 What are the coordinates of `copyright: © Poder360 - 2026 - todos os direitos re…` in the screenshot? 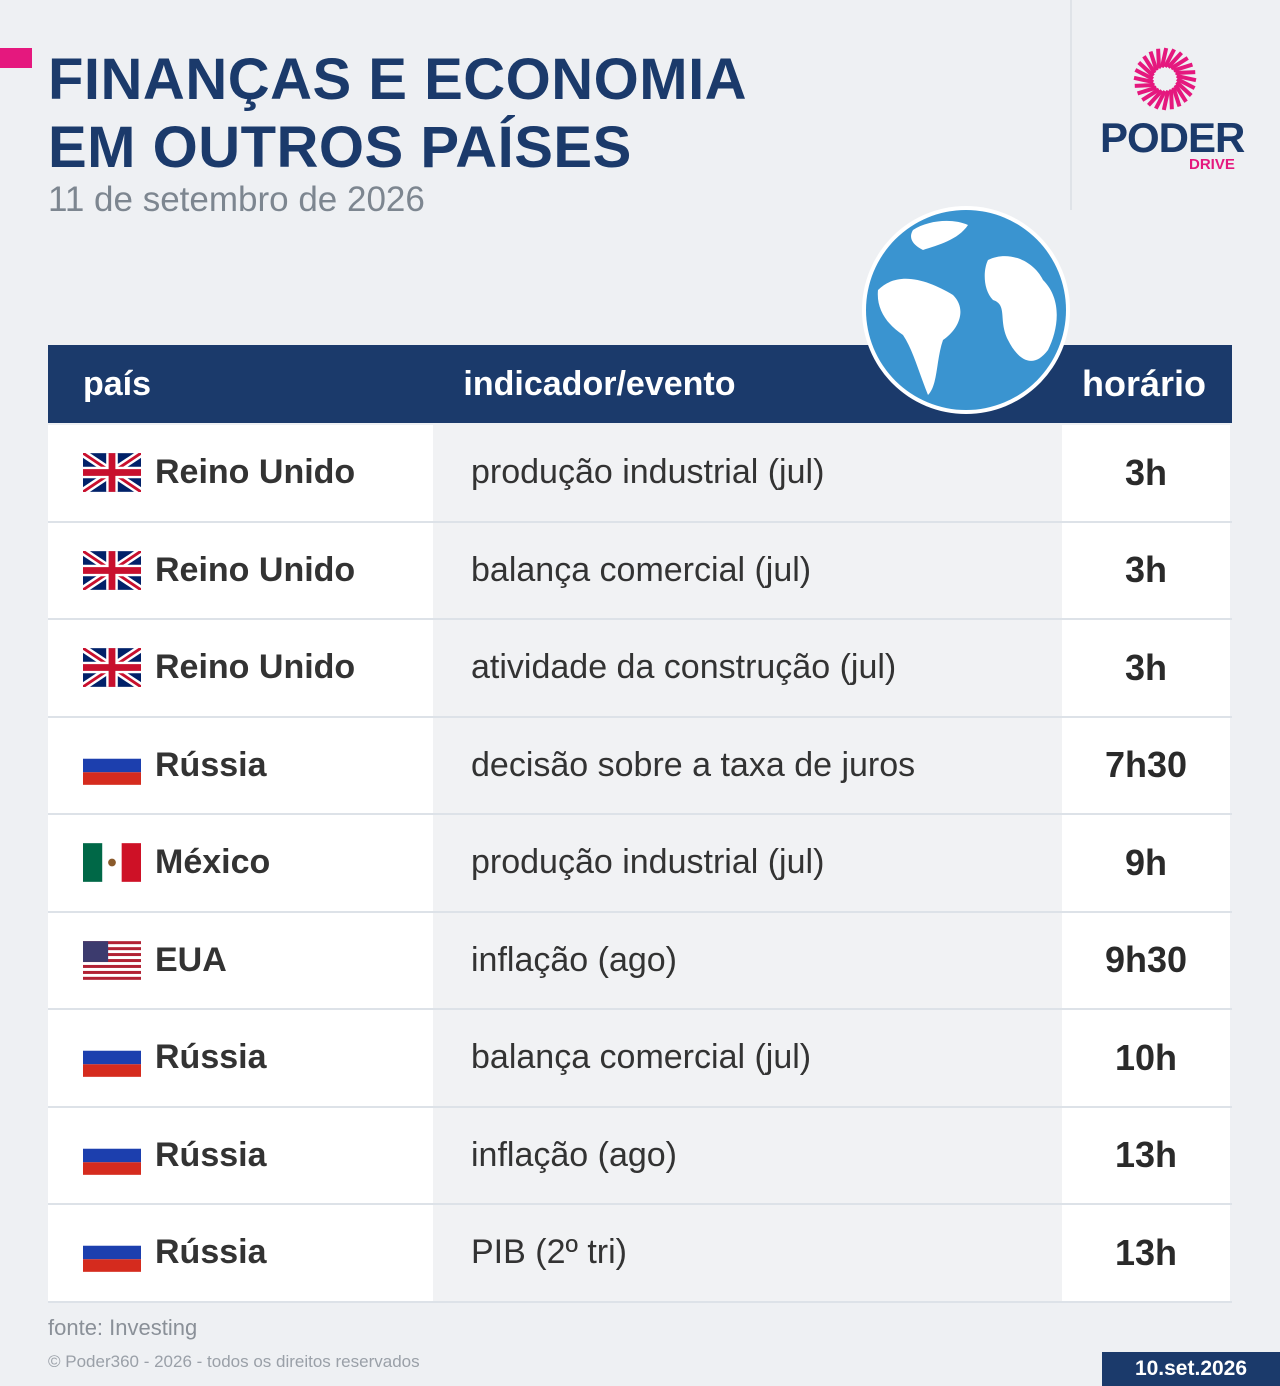 It's located at (234, 1361).